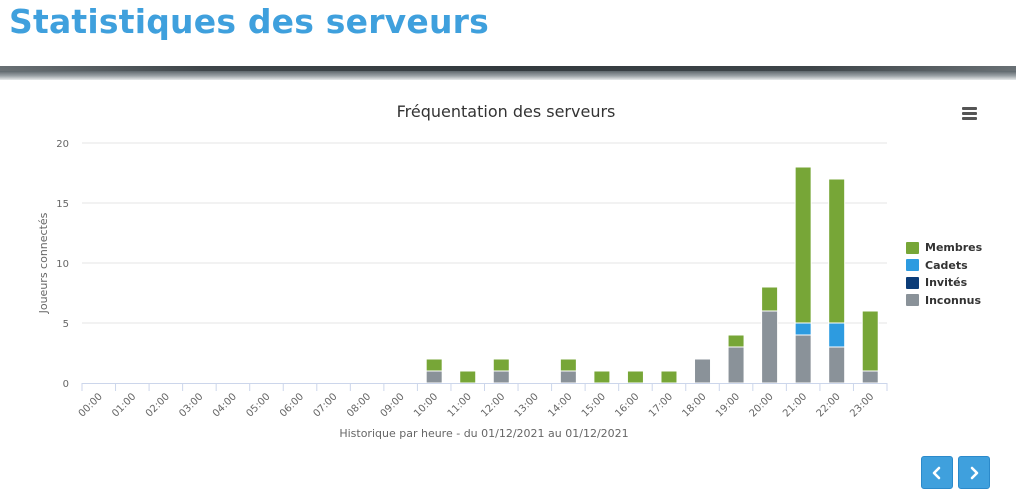 The image size is (1016, 503). Describe the element at coordinates (158, 405) in the screenshot. I see `x-tick-label: 02:00` at that location.